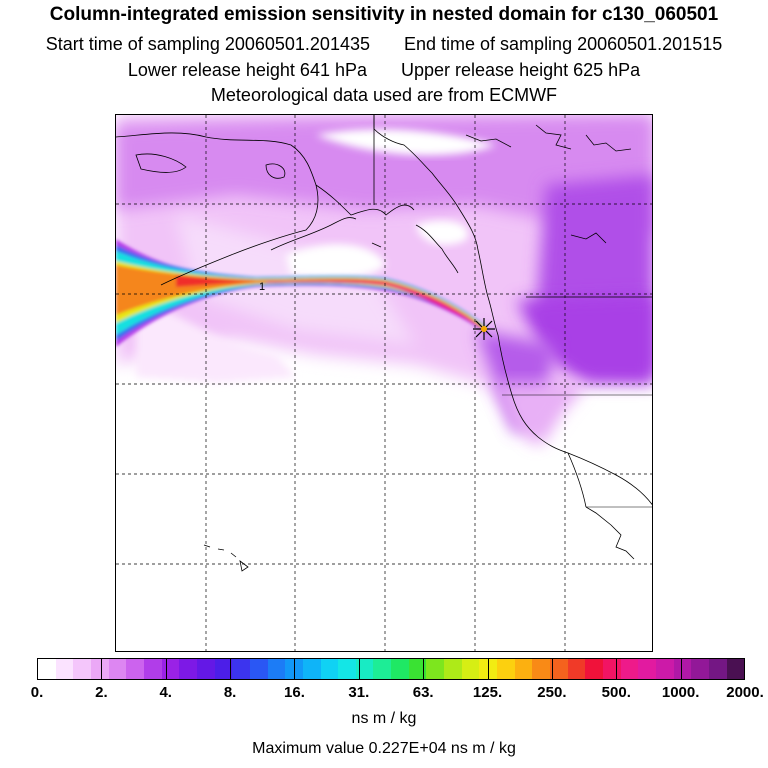 The height and width of the screenshot is (768, 768). Describe the element at coordinates (384, 748) in the screenshot. I see `maximum-value-label: Maximum value 0.227E+04 ns m / kg` at that location.